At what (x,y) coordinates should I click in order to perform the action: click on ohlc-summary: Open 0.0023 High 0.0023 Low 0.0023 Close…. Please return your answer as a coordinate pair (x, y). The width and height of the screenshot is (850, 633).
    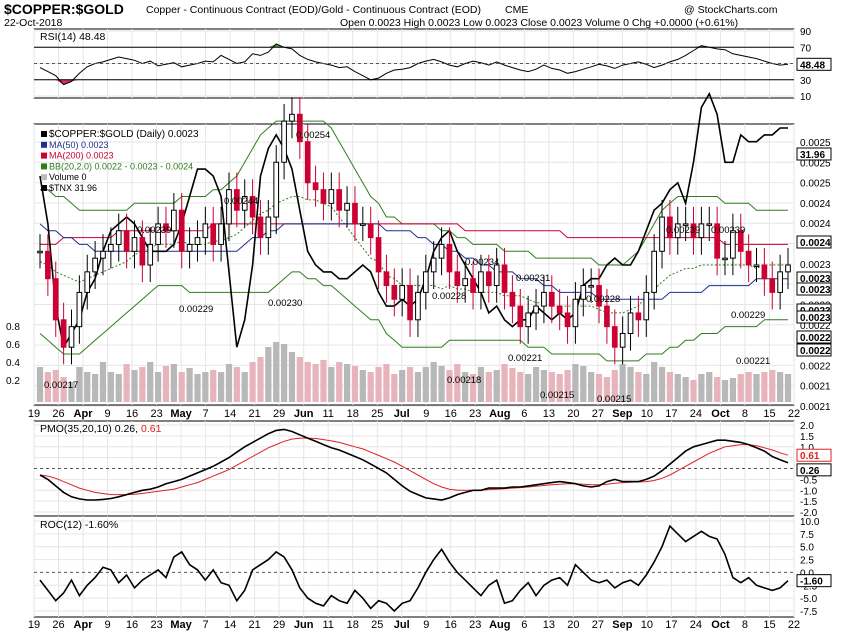
    Looking at the image, I should click on (539, 23).